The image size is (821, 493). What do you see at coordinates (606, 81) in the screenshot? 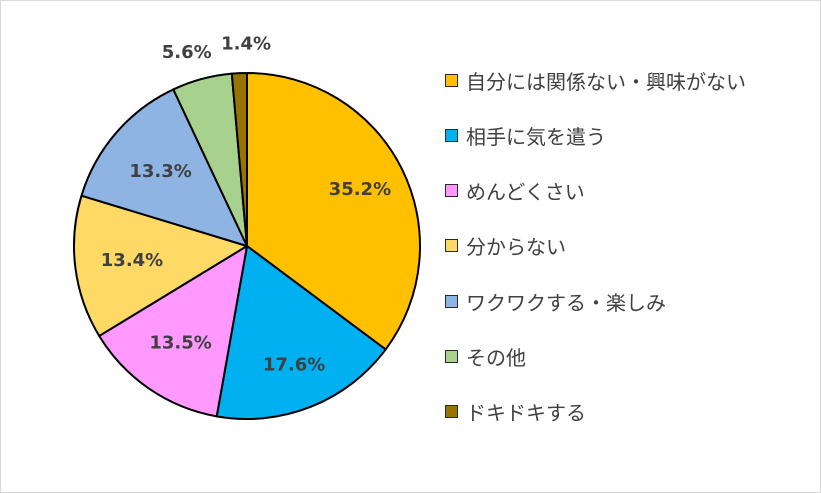
I see `legend-label: 自分には関係ない・興味がない` at bounding box center [606, 81].